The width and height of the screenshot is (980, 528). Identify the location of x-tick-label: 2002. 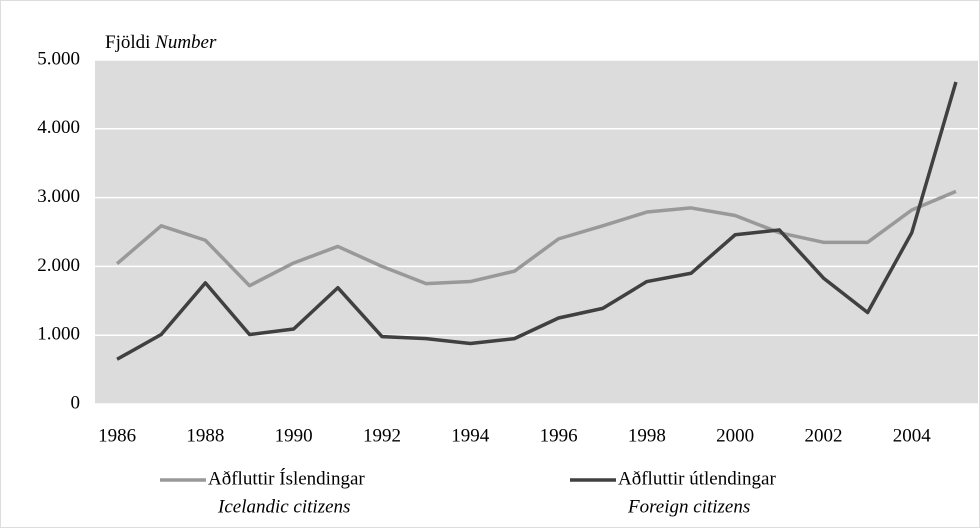
(823, 435).